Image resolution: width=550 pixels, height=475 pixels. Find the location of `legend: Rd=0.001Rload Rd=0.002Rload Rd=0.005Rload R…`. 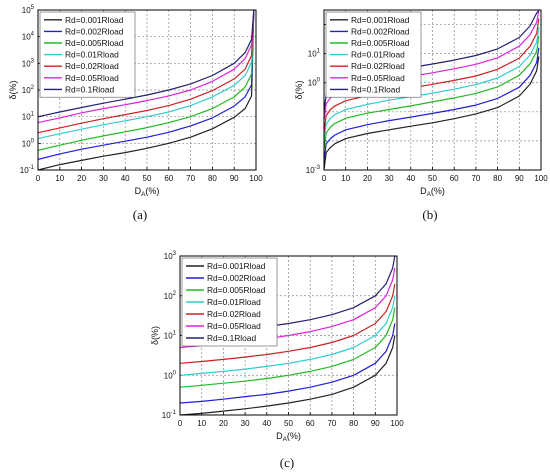

legend: Rd=0.001Rload Rd=0.002Rload Rd=0.005Rload R… is located at coordinates (229, 302).